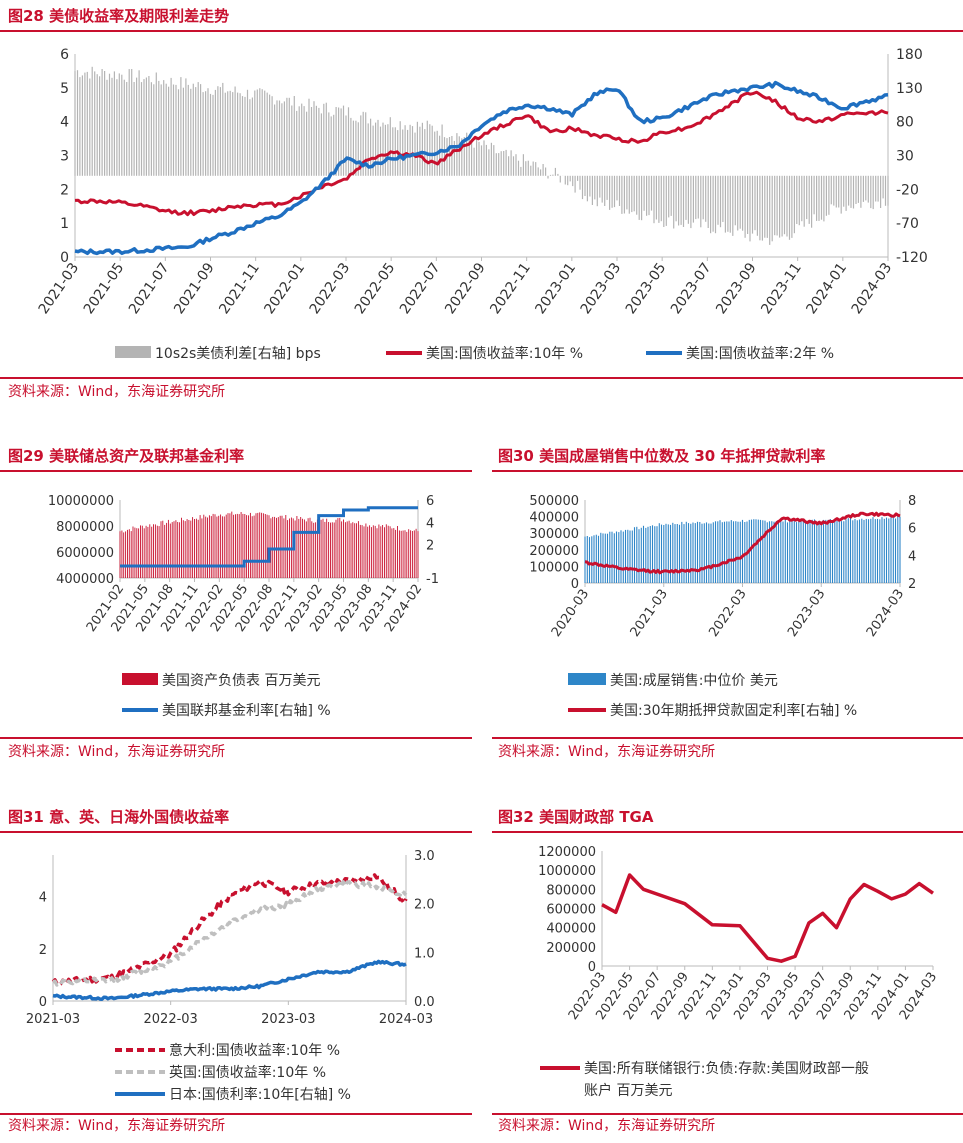  What do you see at coordinates (85, 553) in the screenshot?
I see `left-tick-label: 6000000` at bounding box center [85, 553].